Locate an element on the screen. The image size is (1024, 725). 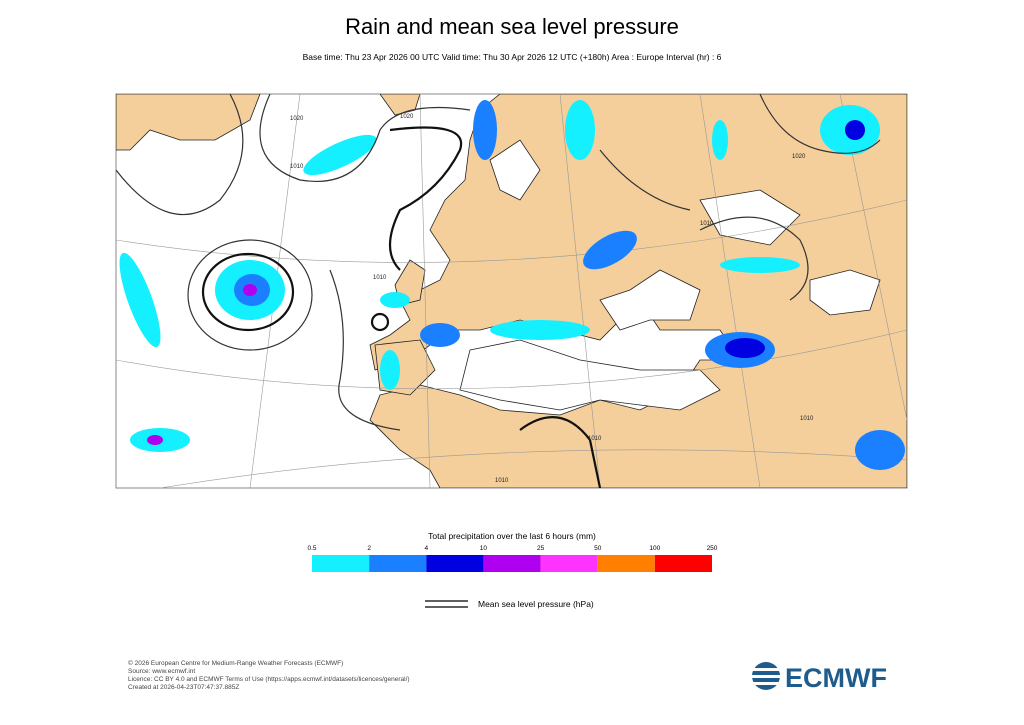
colorbar-tick-label: 250 is located at coordinates (712, 548).